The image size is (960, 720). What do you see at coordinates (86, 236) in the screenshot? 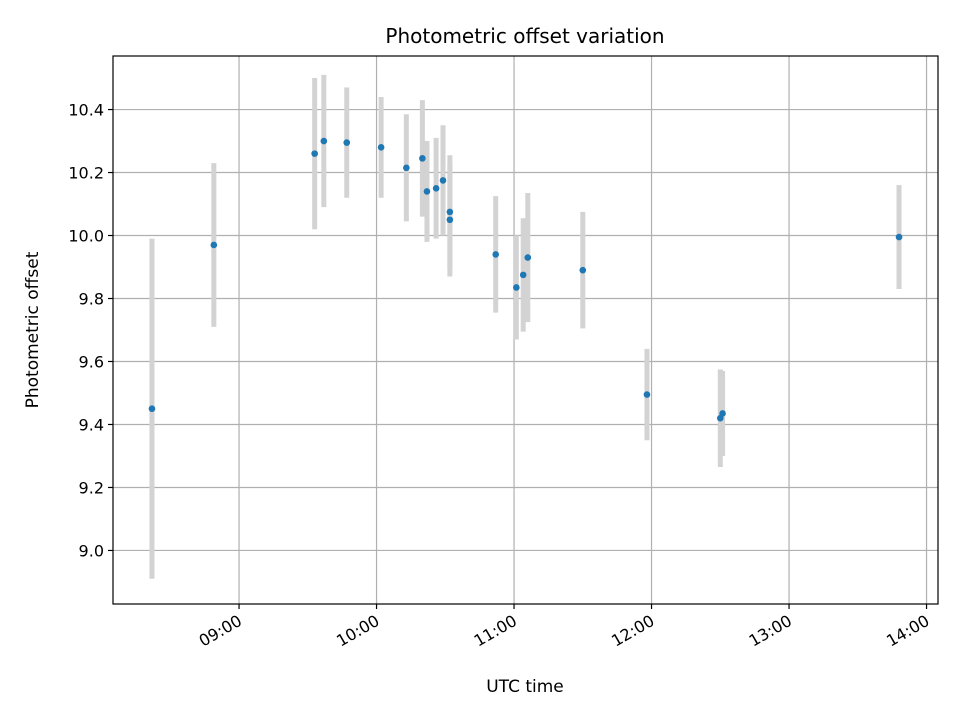
I see `y-tick-label: 10.0` at bounding box center [86, 236].